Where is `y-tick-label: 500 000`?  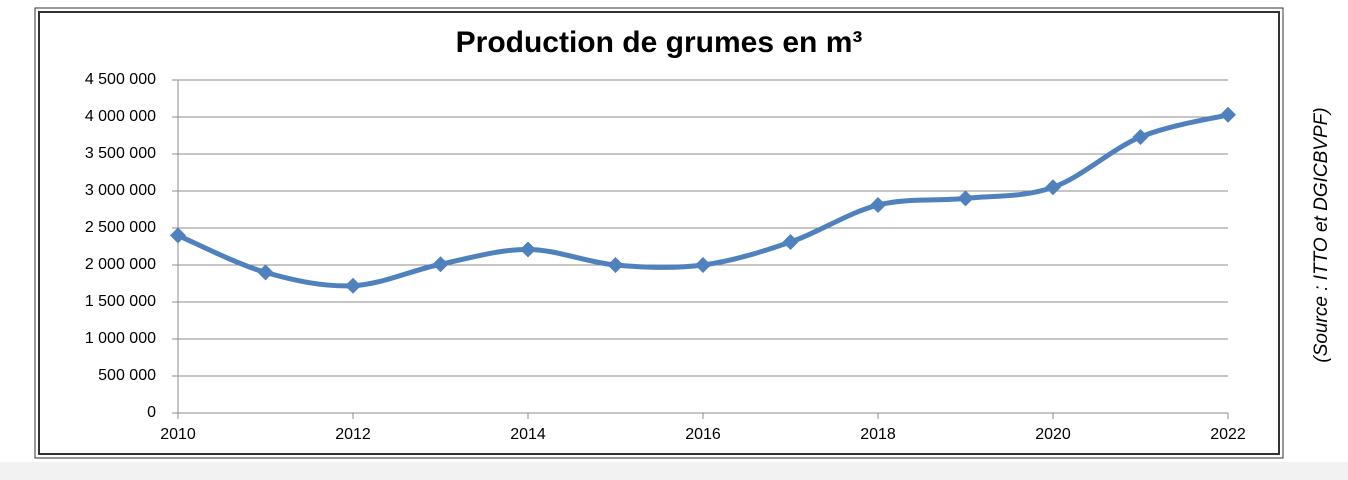
y-tick-label: 500 000 is located at coordinates (127, 375).